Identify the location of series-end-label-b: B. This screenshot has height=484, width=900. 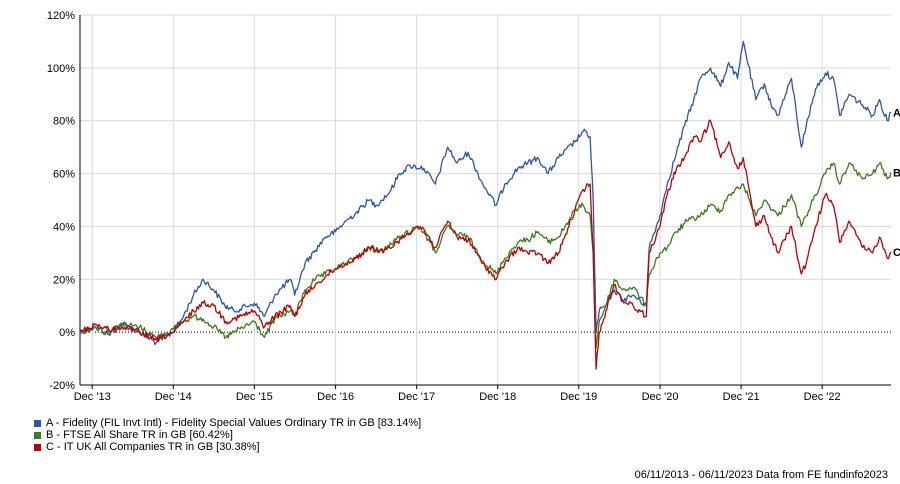
(896, 173).